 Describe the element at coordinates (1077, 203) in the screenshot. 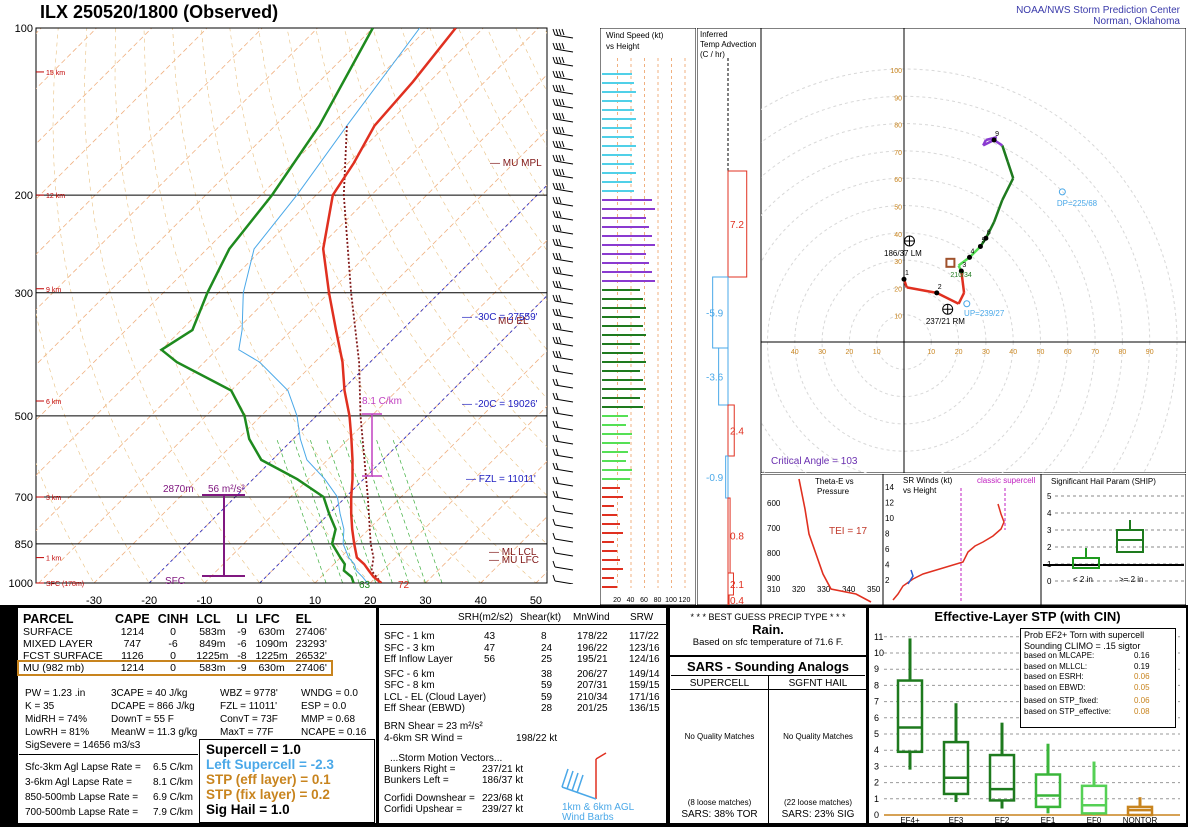

I see `dp-label: DP=225/68` at that location.